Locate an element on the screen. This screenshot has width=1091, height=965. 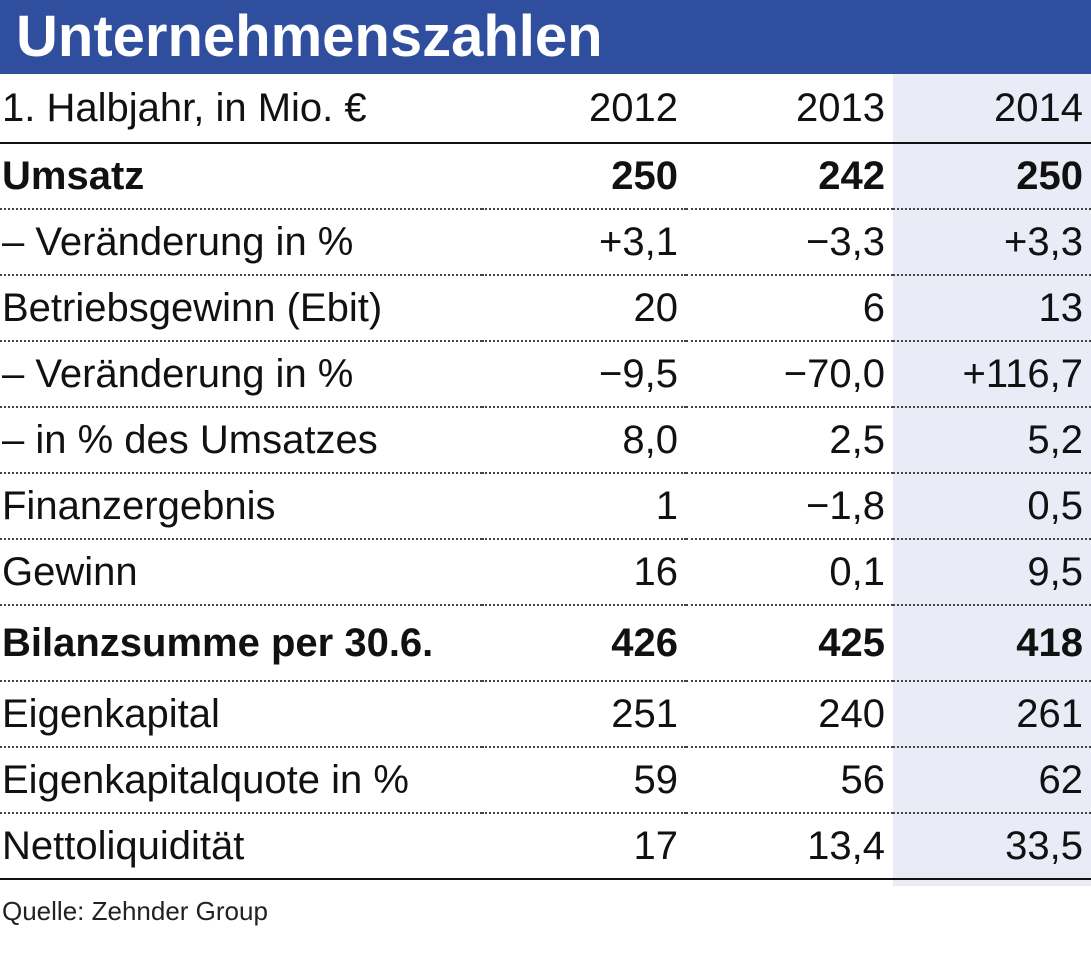
cell-2013: 0,1 is located at coordinates (789, 572).